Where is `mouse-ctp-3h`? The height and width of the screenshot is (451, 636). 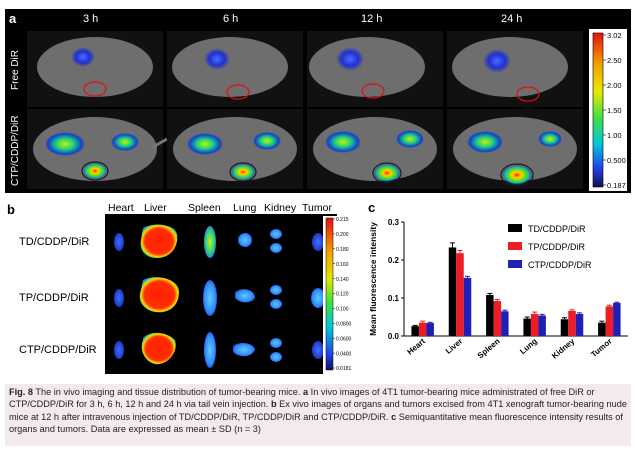
mouse-ctp-3h is located at coordinates (97, 149).